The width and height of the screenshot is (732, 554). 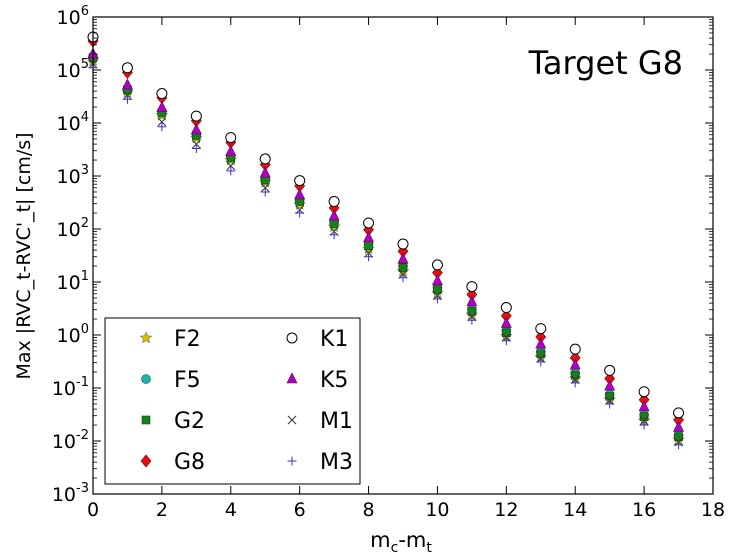 I want to click on legend-marker-f5, so click(x=146, y=379).